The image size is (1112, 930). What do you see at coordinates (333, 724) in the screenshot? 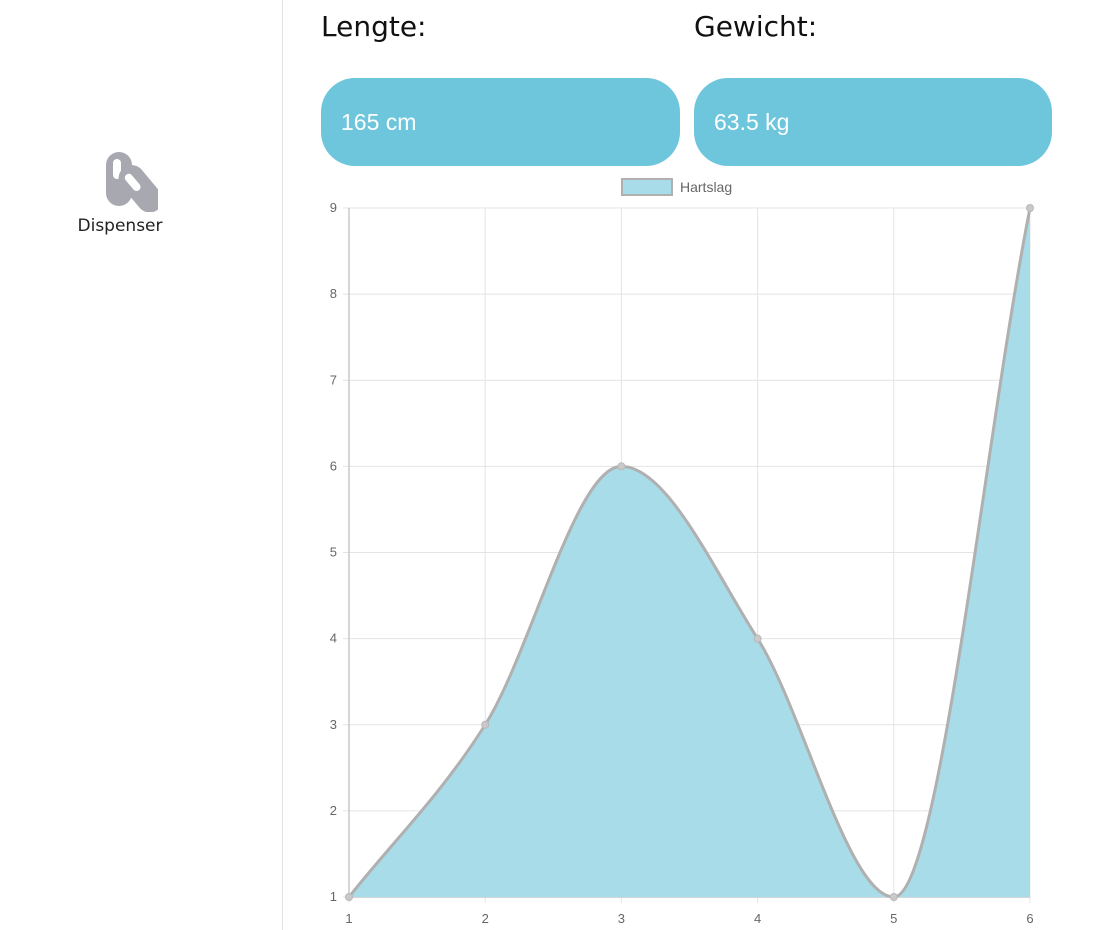
I see `y-tick-label: 3` at bounding box center [333, 724].